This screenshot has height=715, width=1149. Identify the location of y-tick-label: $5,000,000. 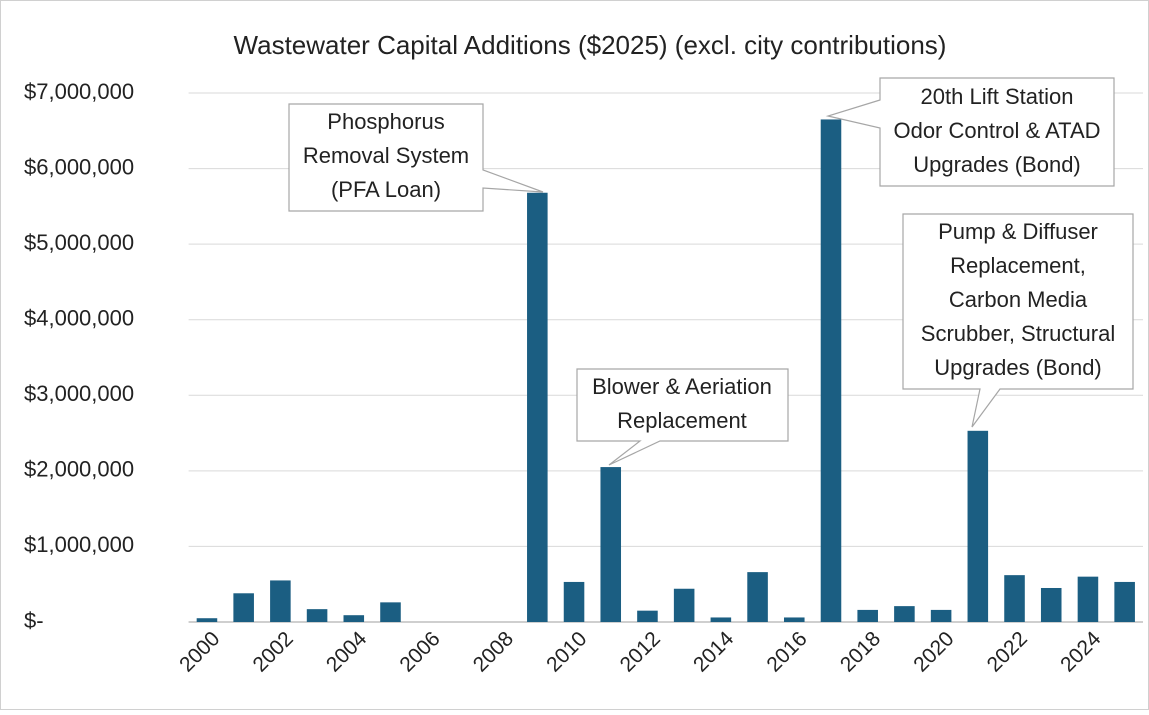
(79, 242).